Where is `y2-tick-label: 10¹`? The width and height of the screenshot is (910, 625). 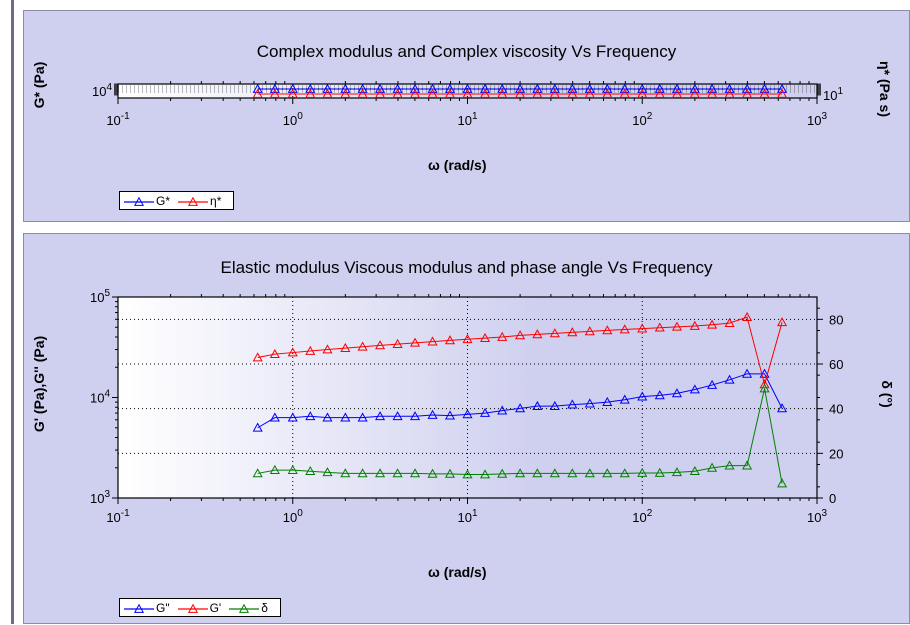 y2-tick-label: 10¹ is located at coordinates (833, 94).